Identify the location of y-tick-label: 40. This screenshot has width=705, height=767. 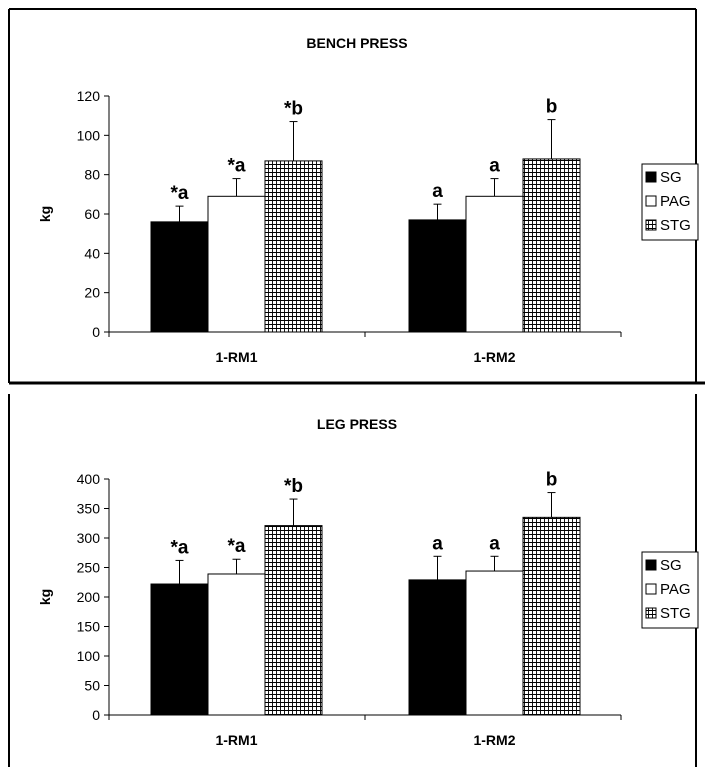
(92, 253).